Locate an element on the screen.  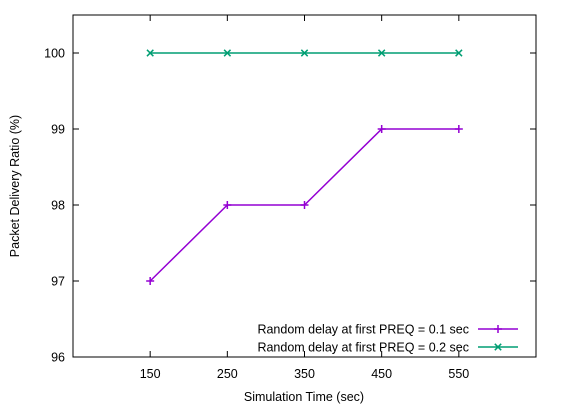
legend-item-2: Random delay at first PREQ = 0.2 sec is located at coordinates (387, 348).